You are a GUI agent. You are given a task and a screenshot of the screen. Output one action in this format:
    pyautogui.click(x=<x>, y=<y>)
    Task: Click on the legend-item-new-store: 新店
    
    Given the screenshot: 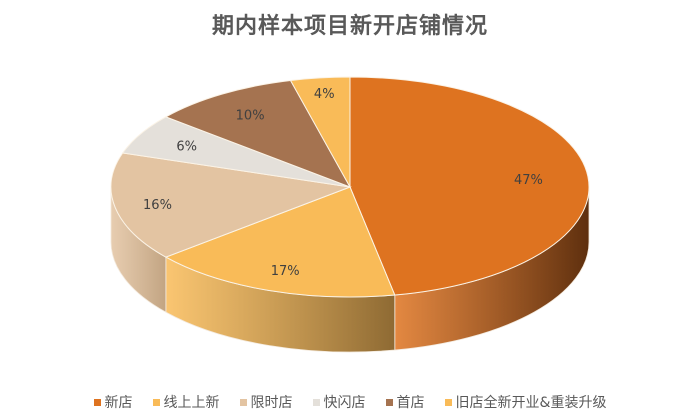 What is the action you would take?
    pyautogui.click(x=113, y=402)
    